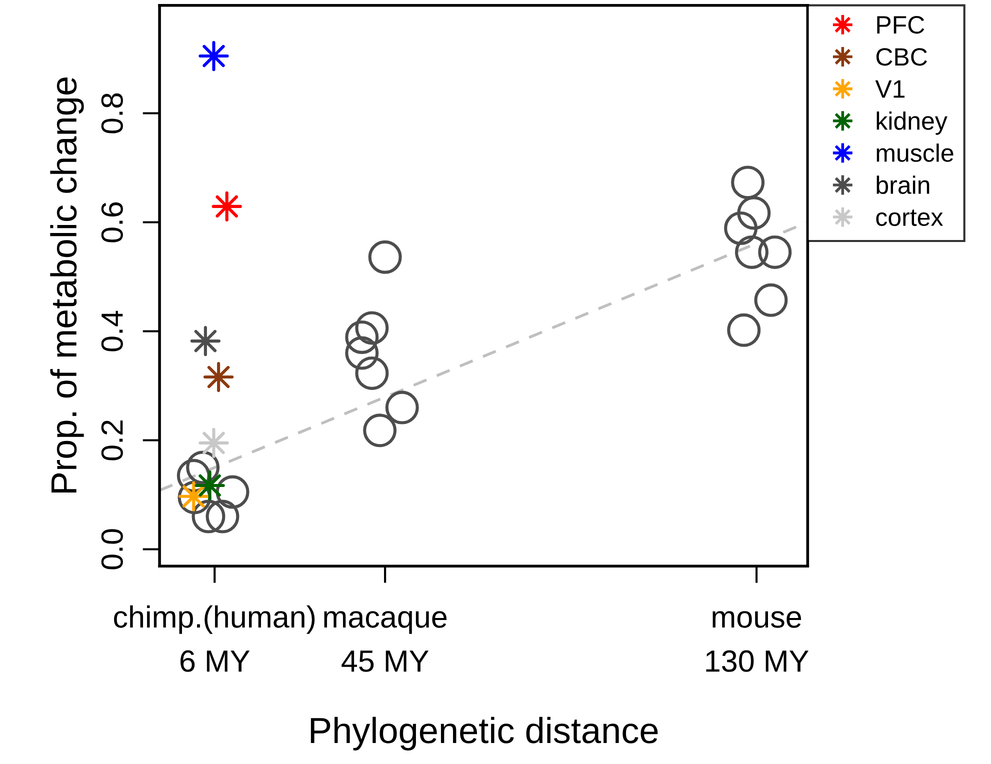  What do you see at coordinates (903, 185) in the screenshot?
I see `legend-label: brain` at bounding box center [903, 185].